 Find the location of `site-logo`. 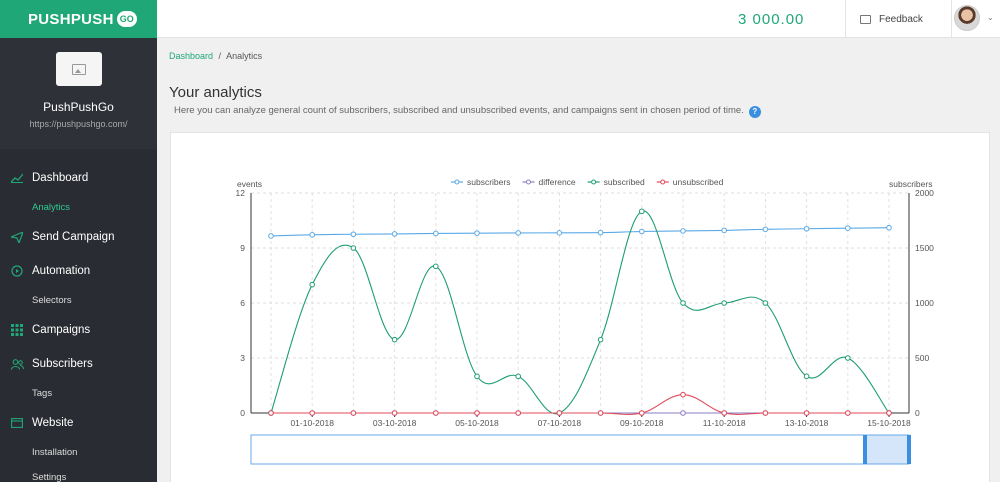

site-logo is located at coordinates (78, 69).